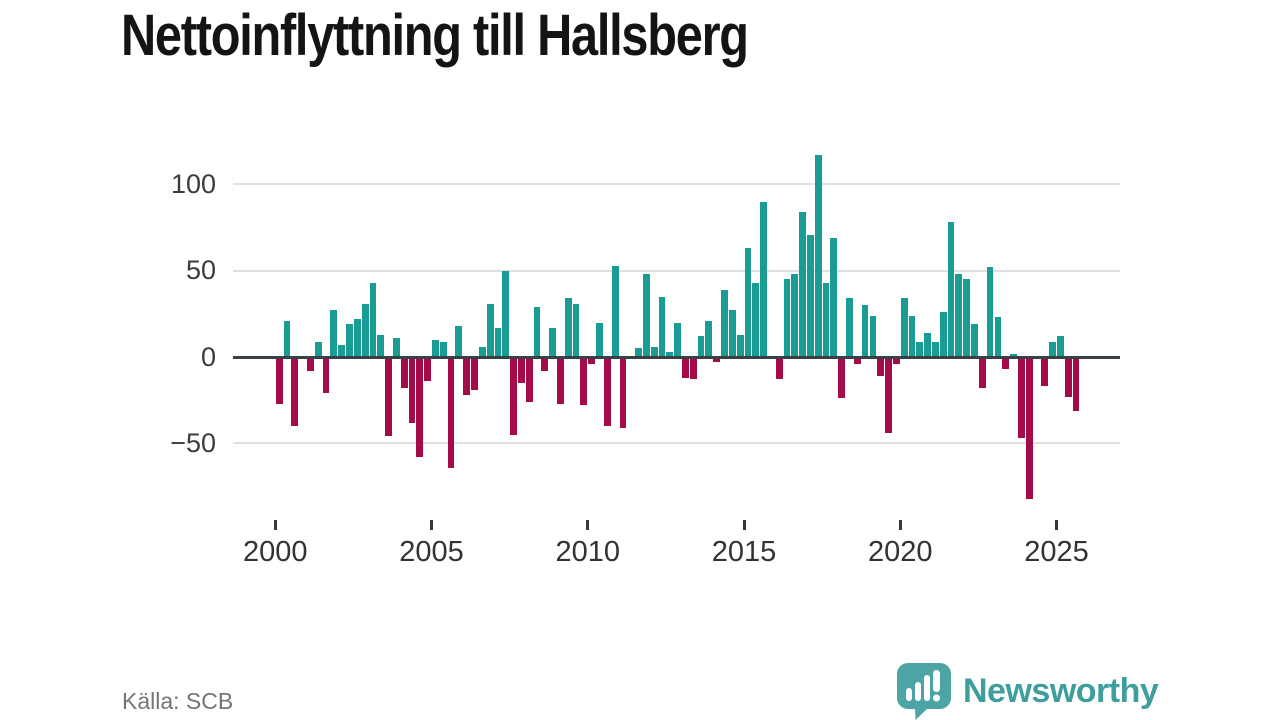 This screenshot has height=720, width=1280. What do you see at coordinates (431, 552) in the screenshot?
I see `x-tick-label: 2005` at bounding box center [431, 552].